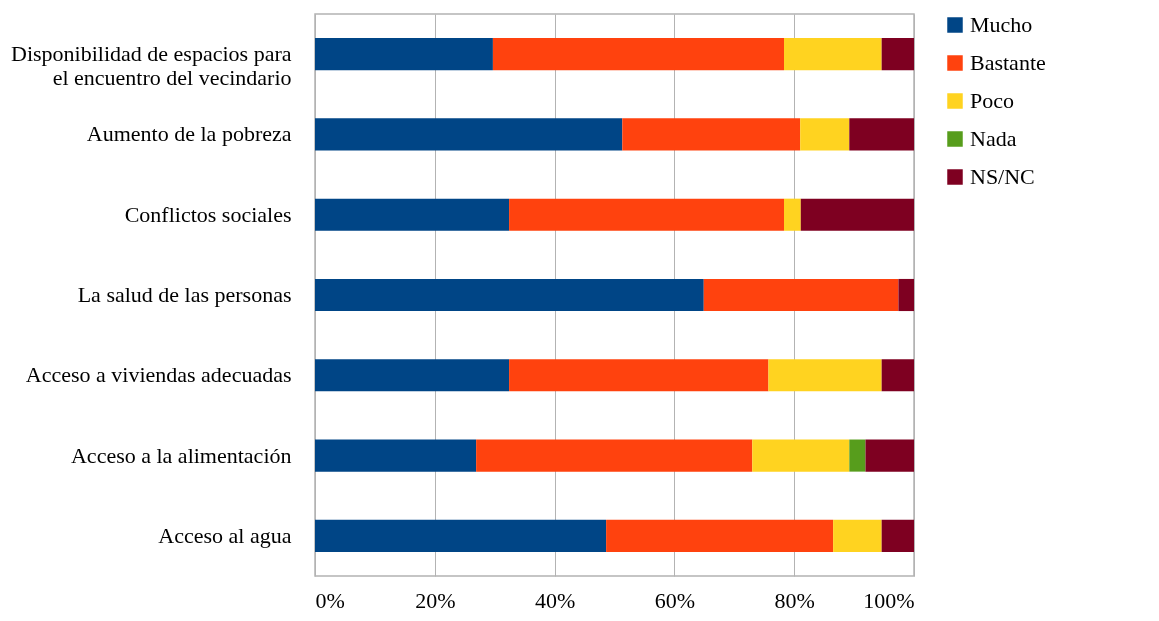  I want to click on legend-label: Nada, so click(993, 138).